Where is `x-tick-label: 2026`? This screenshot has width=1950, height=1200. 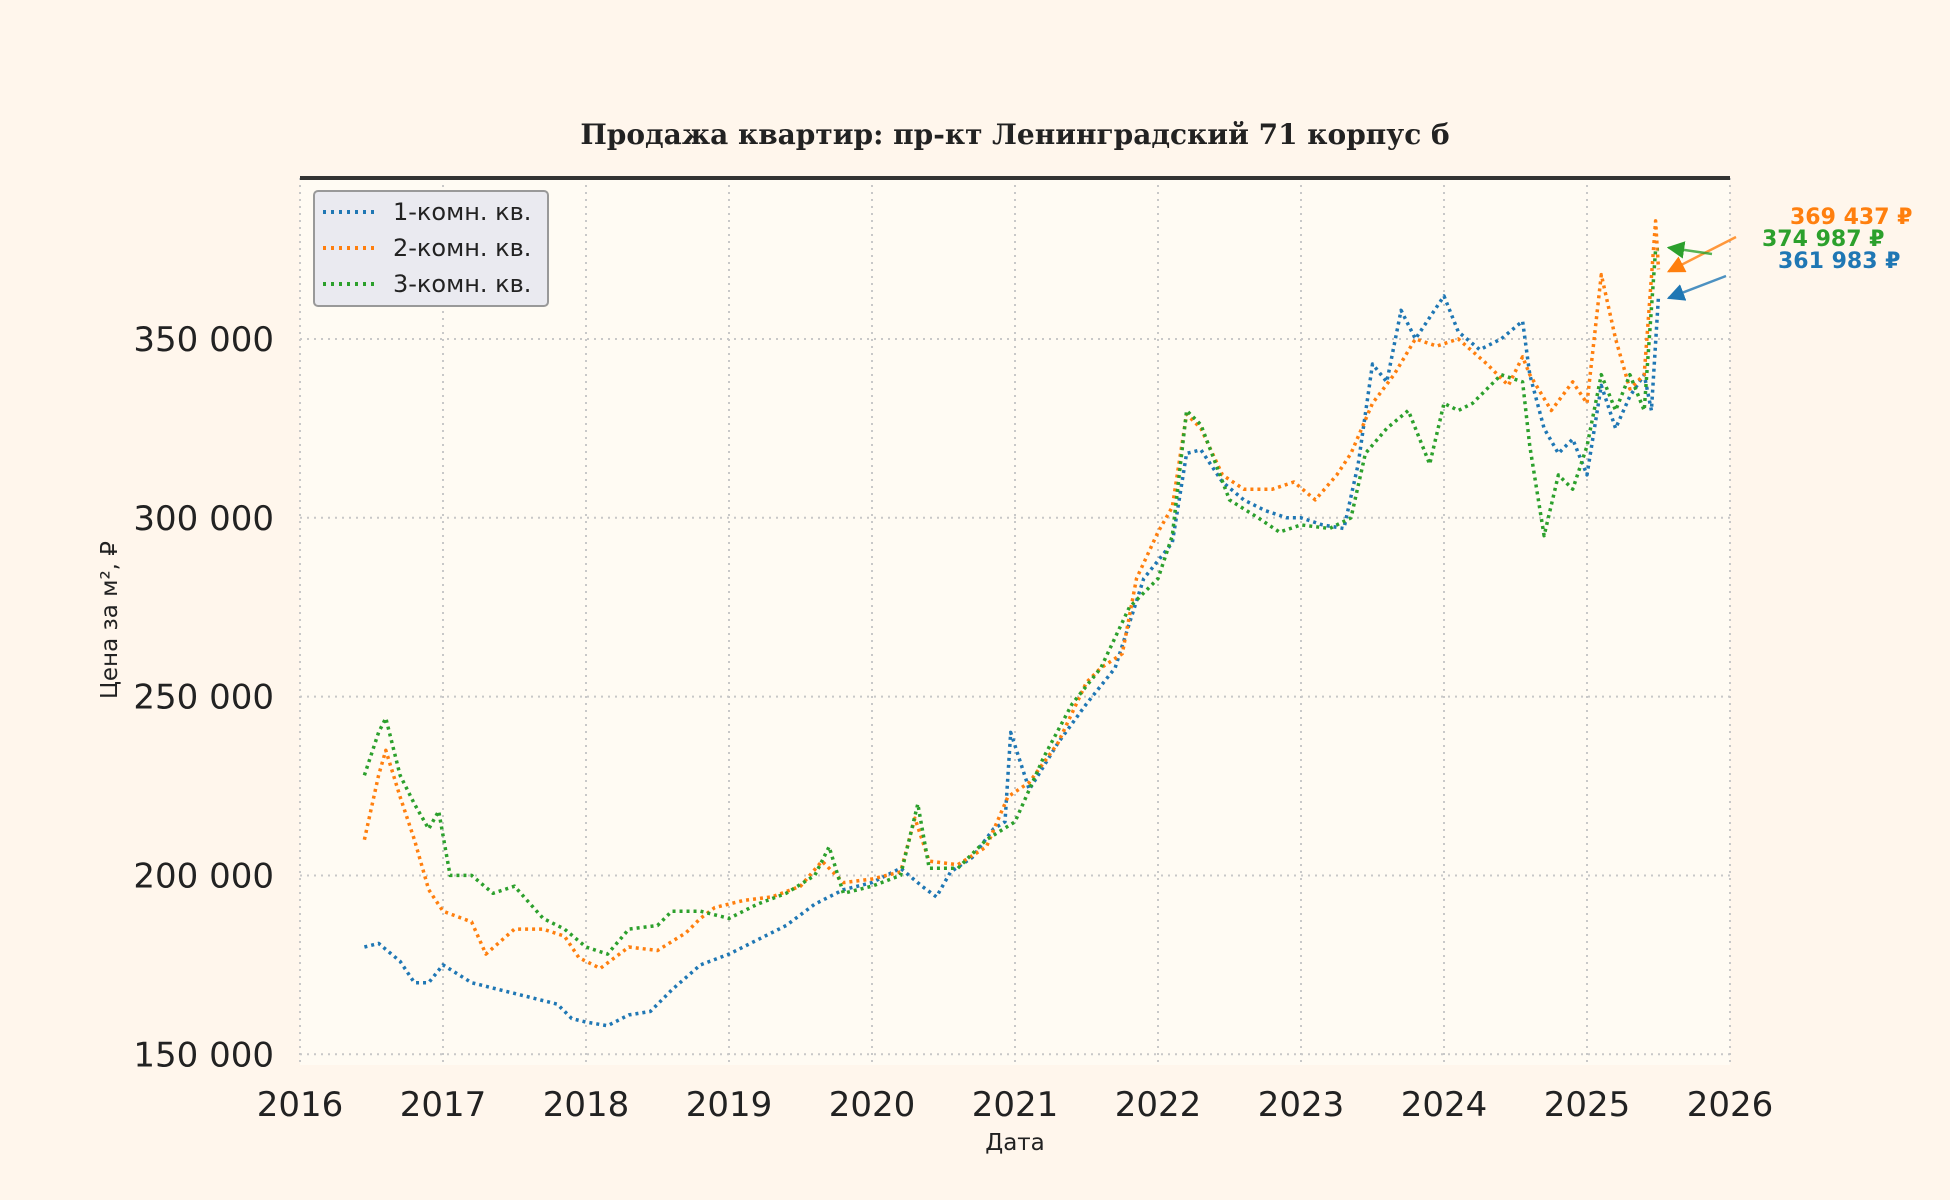
x-tick-label: 2026 is located at coordinates (1730, 1105).